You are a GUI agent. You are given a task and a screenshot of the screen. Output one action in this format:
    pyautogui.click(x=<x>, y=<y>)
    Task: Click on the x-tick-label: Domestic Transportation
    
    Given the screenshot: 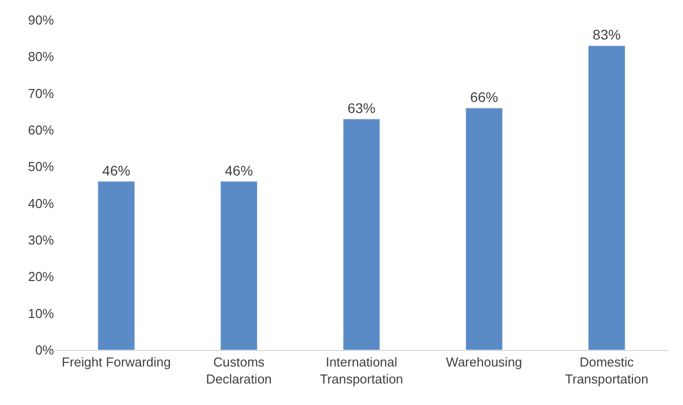 What is the action you would take?
    pyautogui.click(x=606, y=370)
    